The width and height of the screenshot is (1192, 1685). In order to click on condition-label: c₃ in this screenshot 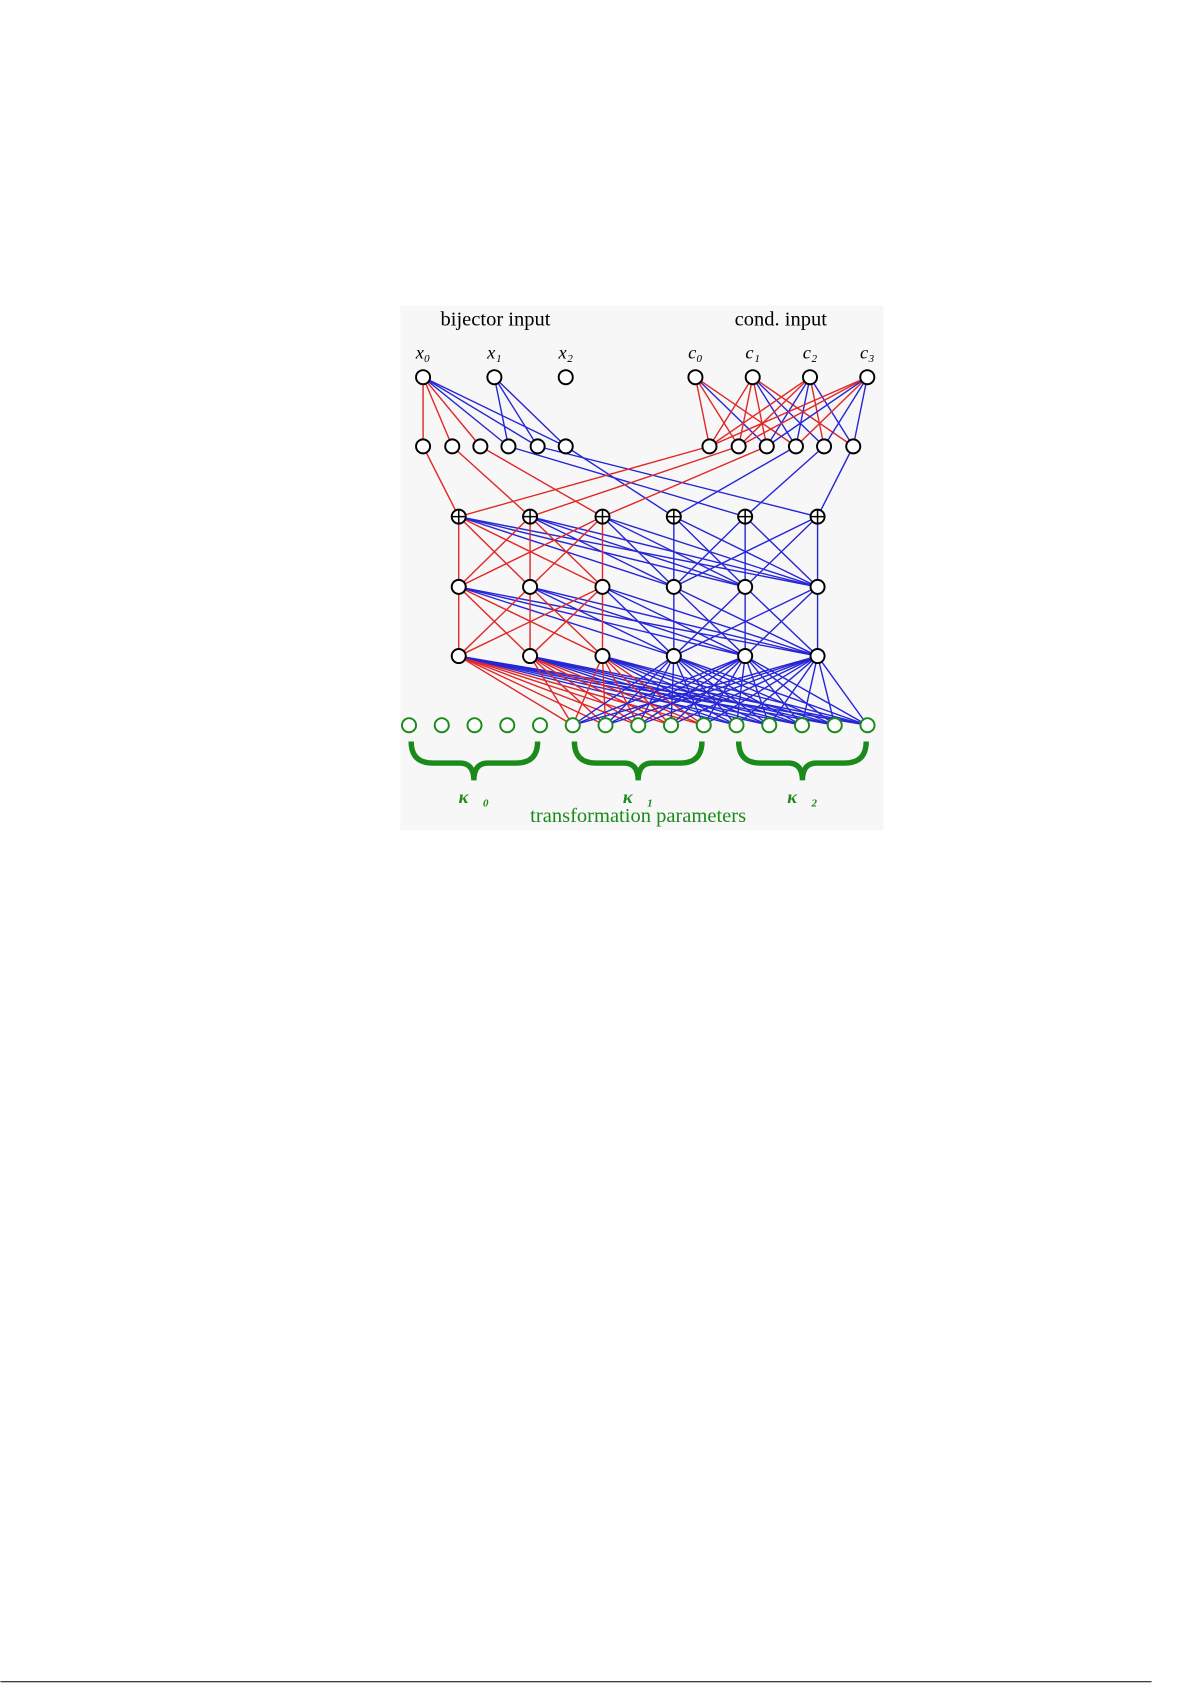, I will do `click(867, 353)`.